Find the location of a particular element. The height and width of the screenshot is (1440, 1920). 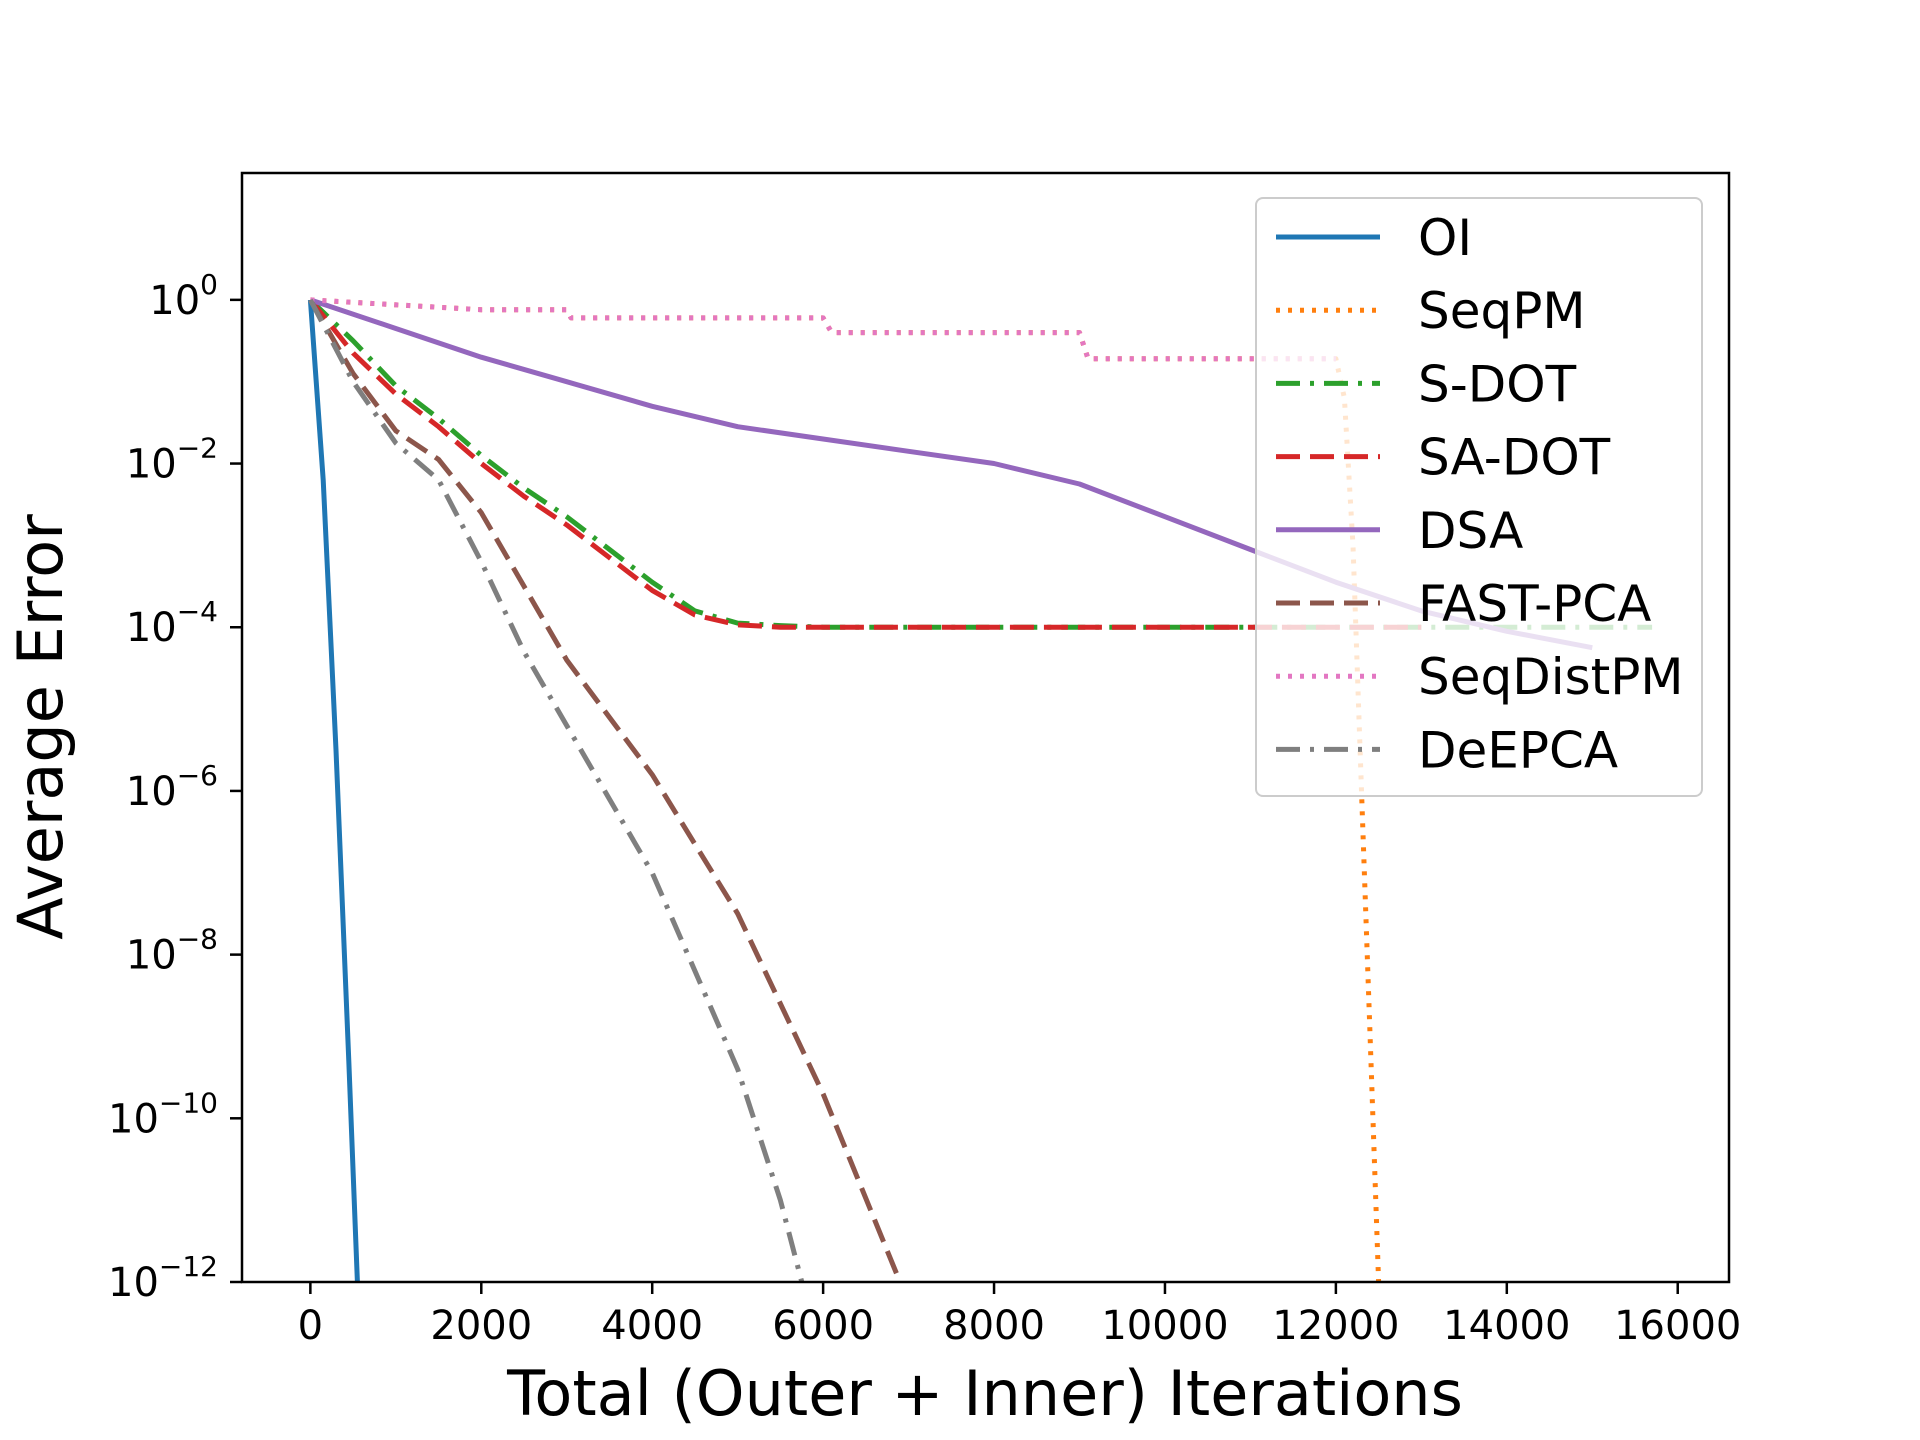

legend-item-seqdistpm: SeqDistPM is located at coordinates (1480, 677).